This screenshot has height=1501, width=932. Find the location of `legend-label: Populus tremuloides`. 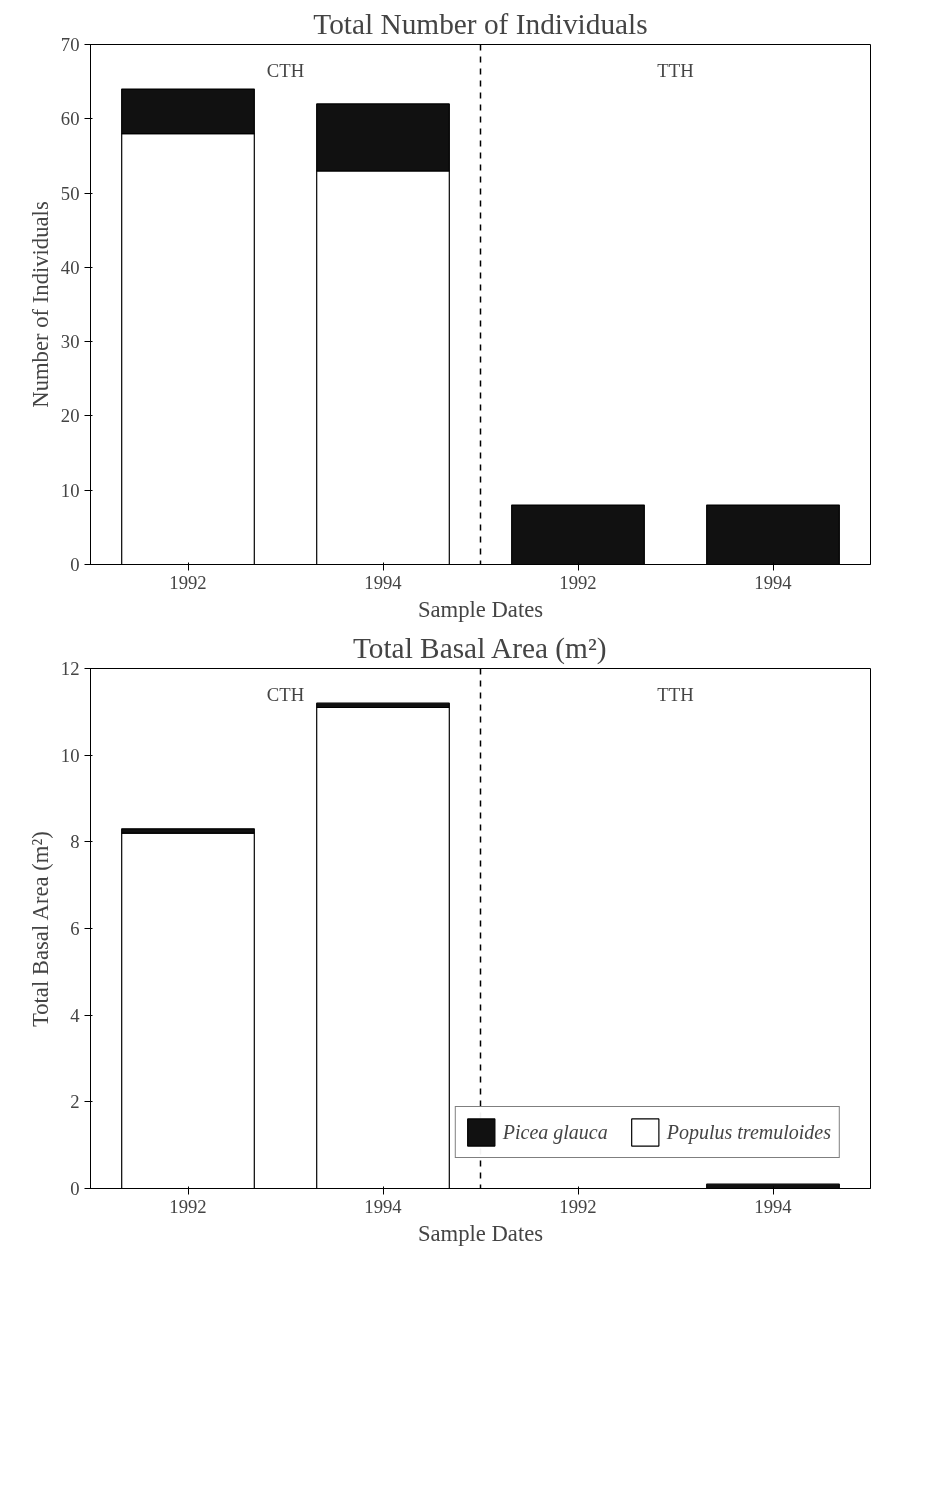

legend-label: Populus tremuloides is located at coordinates (748, 1132).